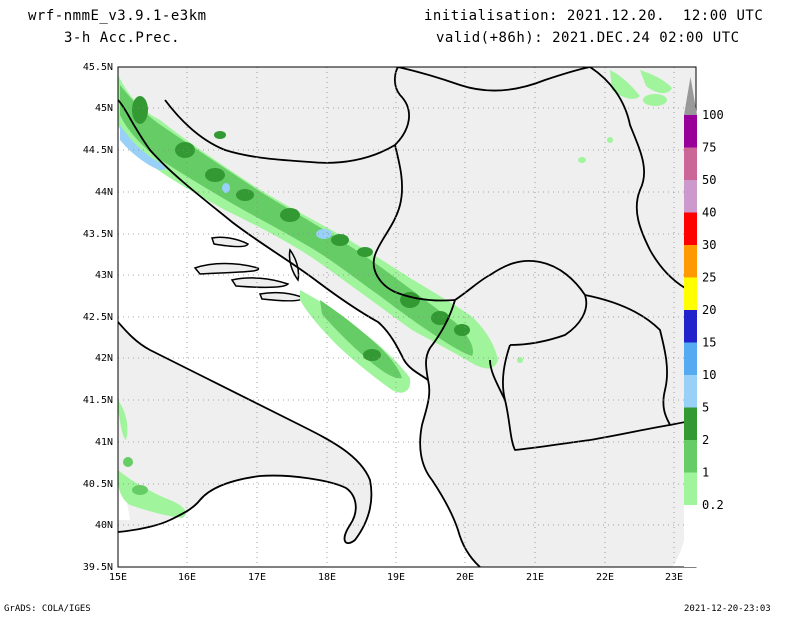  Describe the element at coordinates (327, 577) in the screenshot. I see `lon-tick-label: 18E` at that location.